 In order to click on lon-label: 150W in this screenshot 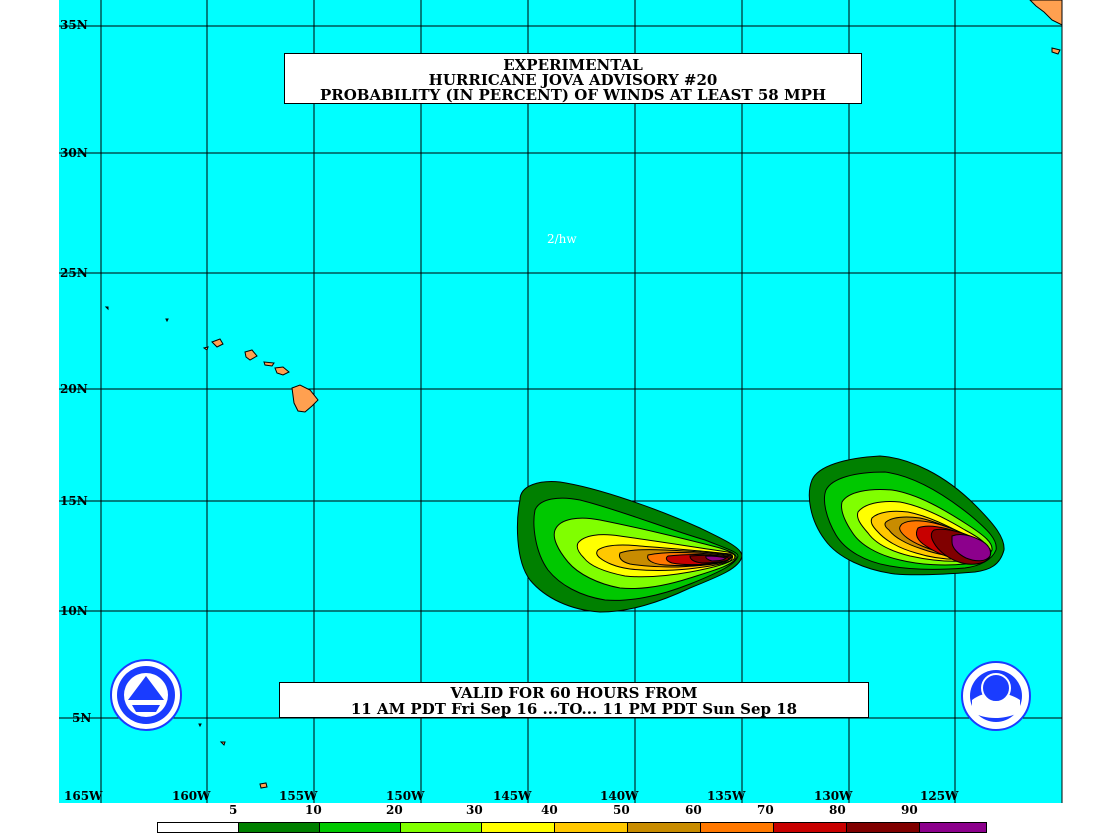, I will do `click(405, 796)`.